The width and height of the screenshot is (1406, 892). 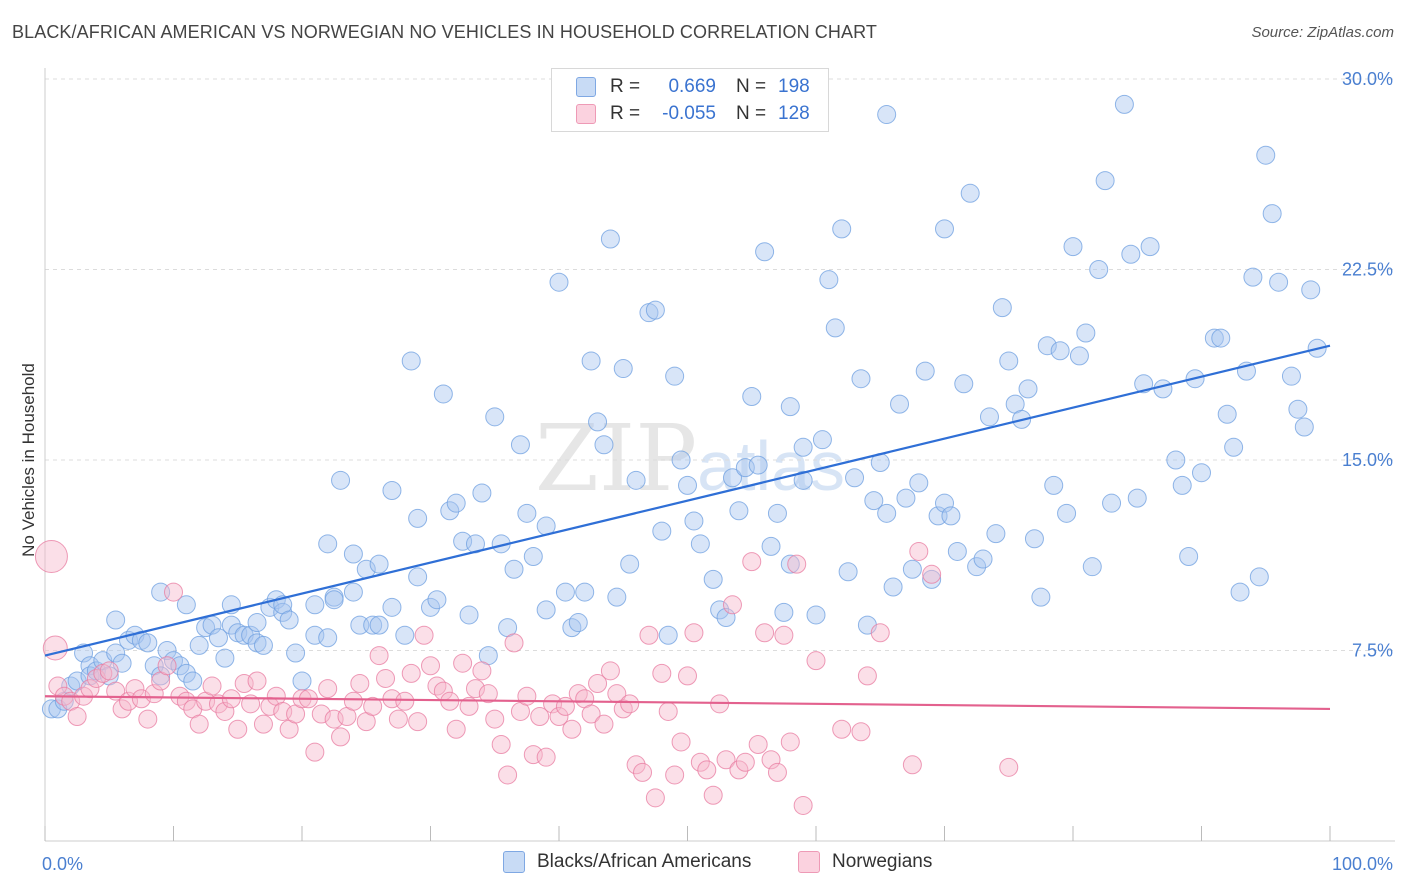 What do you see at coordinates (586, 87) in the screenshot?
I see `legend-swatch-blue` at bounding box center [586, 87].